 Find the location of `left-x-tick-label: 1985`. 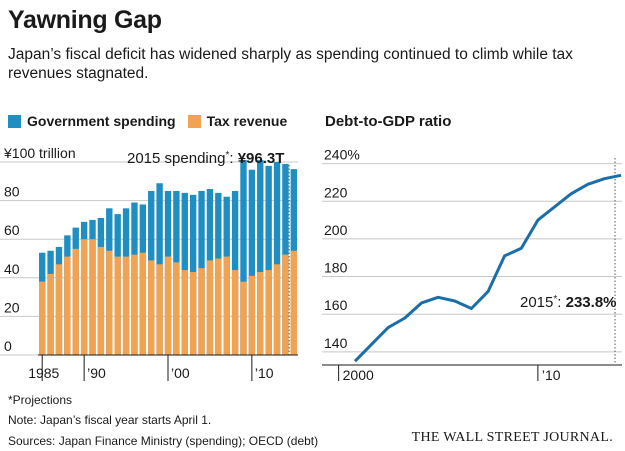

left-x-tick-label: 1985 is located at coordinates (43, 373).